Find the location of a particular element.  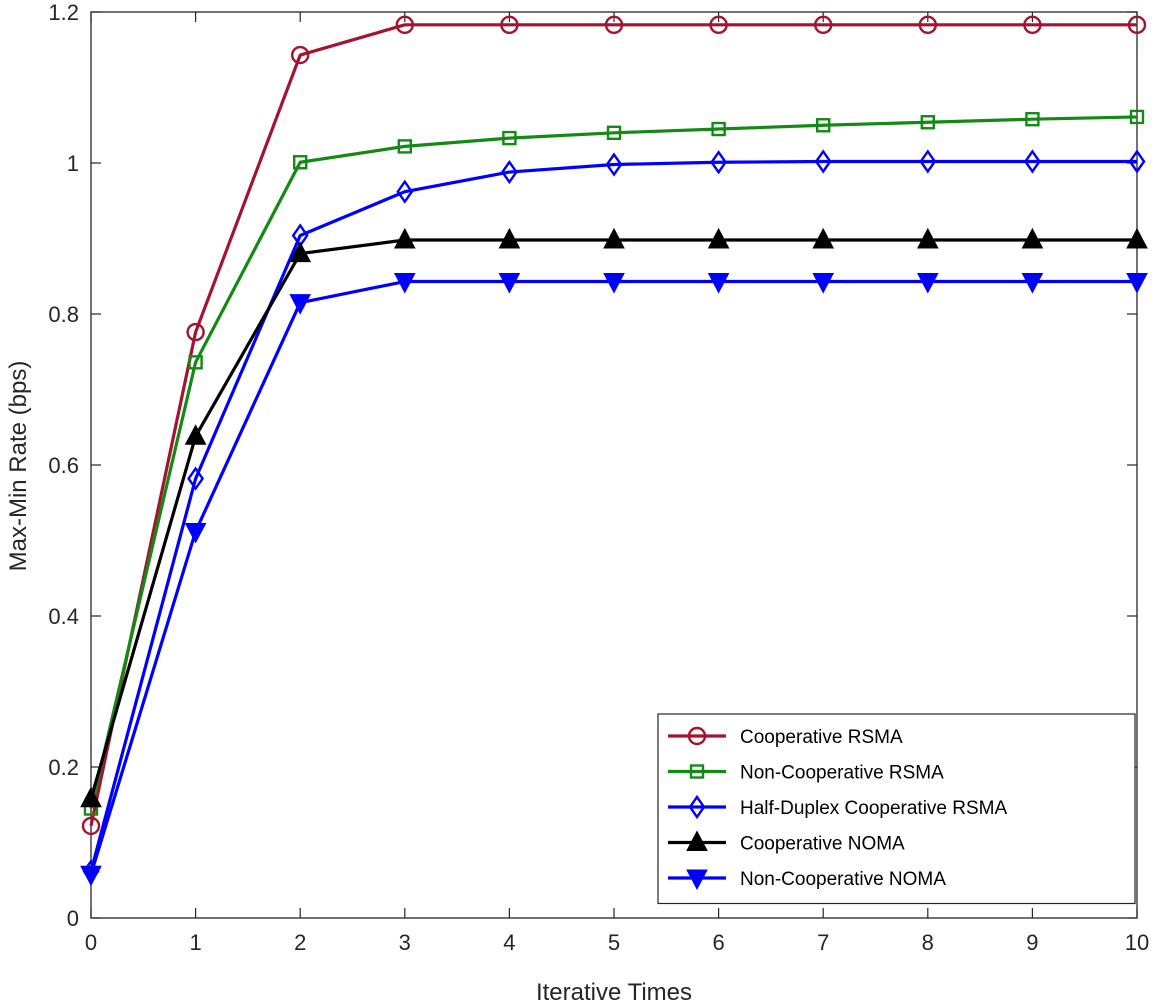

y-tick-label: 0.4 is located at coordinates (63, 616).